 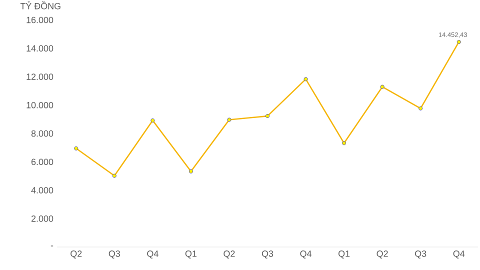 What do you see at coordinates (40, 77) in the screenshot?
I see `y-tick-label: 12.000` at bounding box center [40, 77].